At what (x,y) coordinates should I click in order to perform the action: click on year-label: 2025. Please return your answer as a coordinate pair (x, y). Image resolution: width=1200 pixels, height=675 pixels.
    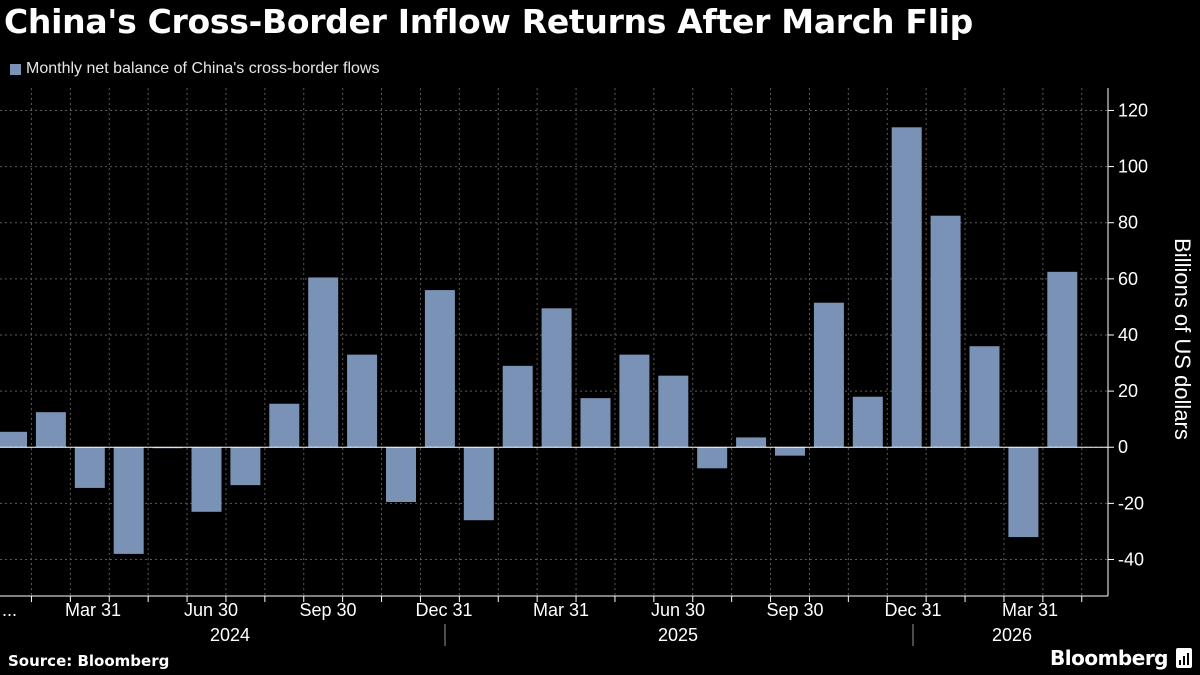
    Looking at the image, I should click on (678, 635).